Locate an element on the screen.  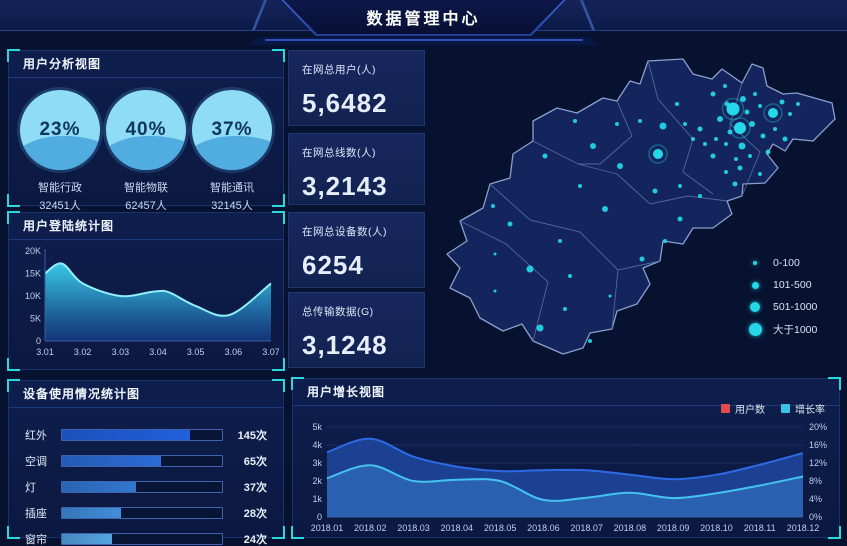
y-tick-label: 0 is located at coordinates (38, 341).